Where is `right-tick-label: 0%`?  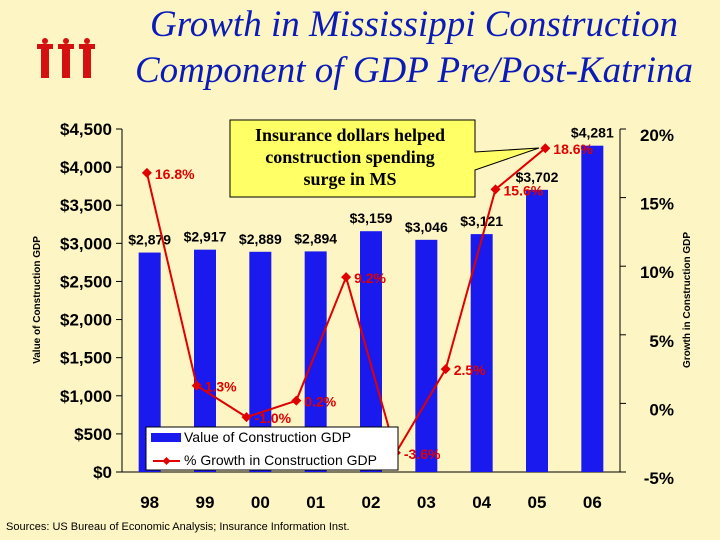
right-tick-label: 0% is located at coordinates (661, 409).